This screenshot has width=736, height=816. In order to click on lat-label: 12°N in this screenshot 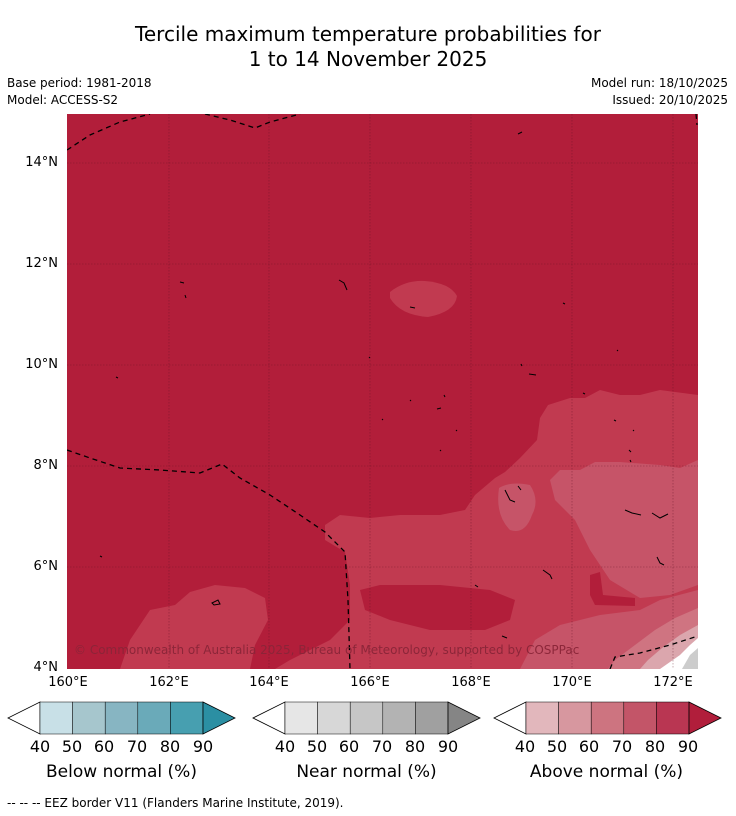, I will do `click(41, 263)`.